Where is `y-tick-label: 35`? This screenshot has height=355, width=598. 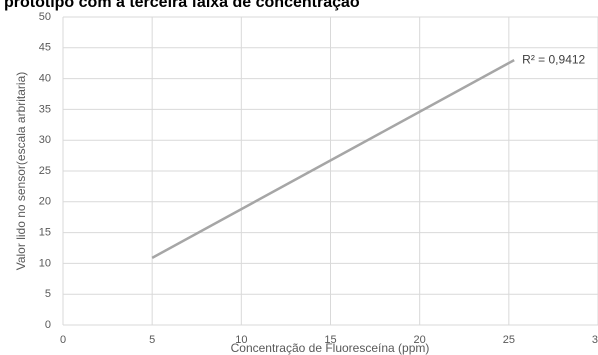 y-tick-label: 35 is located at coordinates (45, 109).